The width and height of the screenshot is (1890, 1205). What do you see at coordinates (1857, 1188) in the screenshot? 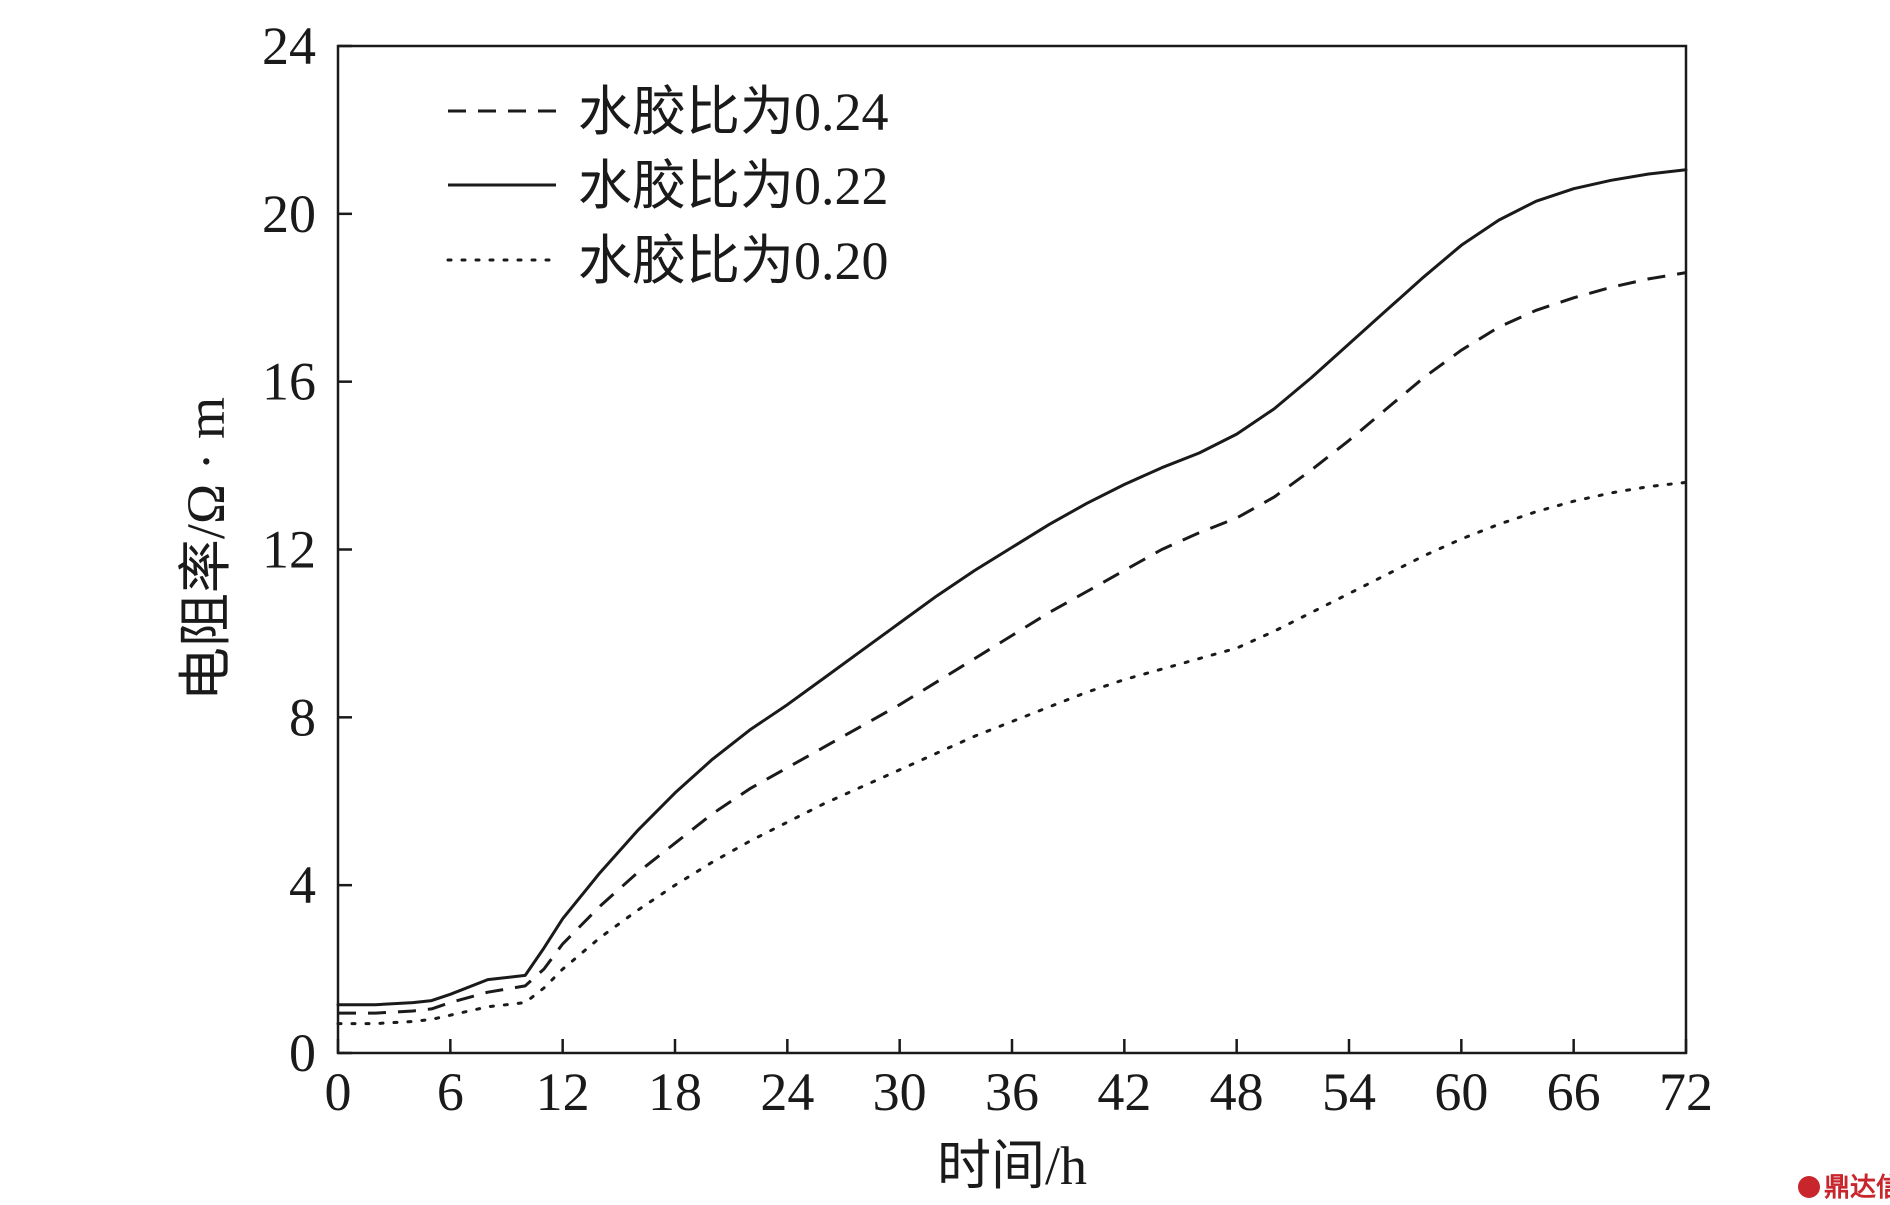
I see `watermark-text: 鼎达信` at bounding box center [1857, 1188].